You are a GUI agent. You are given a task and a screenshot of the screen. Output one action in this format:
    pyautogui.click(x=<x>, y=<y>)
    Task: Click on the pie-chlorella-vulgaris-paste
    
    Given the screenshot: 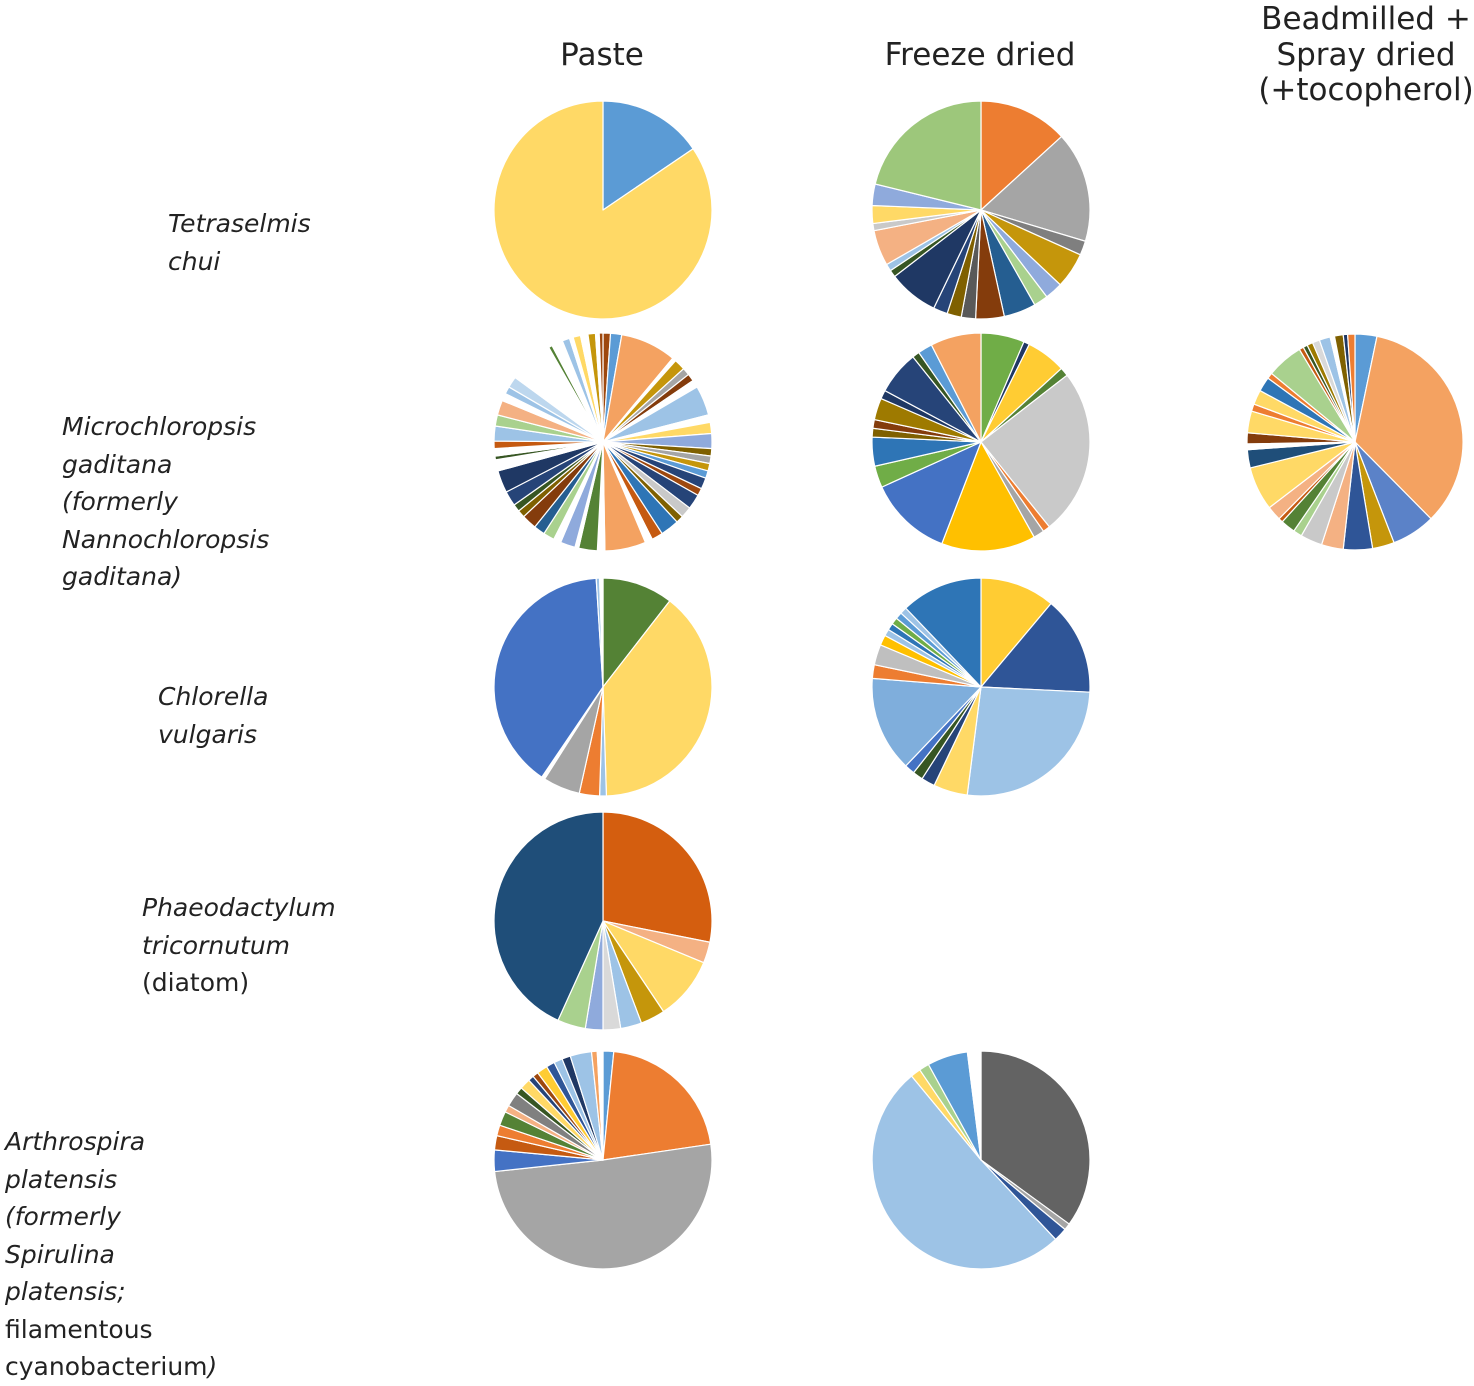 What is the action you would take?
    pyautogui.click(x=603, y=687)
    